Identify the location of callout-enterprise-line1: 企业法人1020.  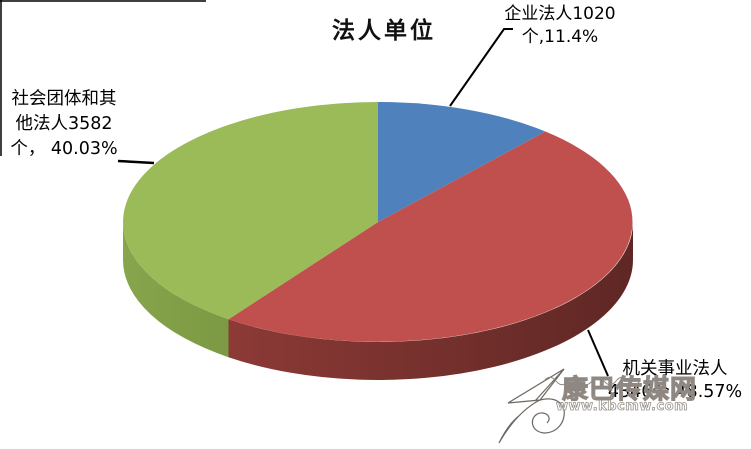
(560, 14).